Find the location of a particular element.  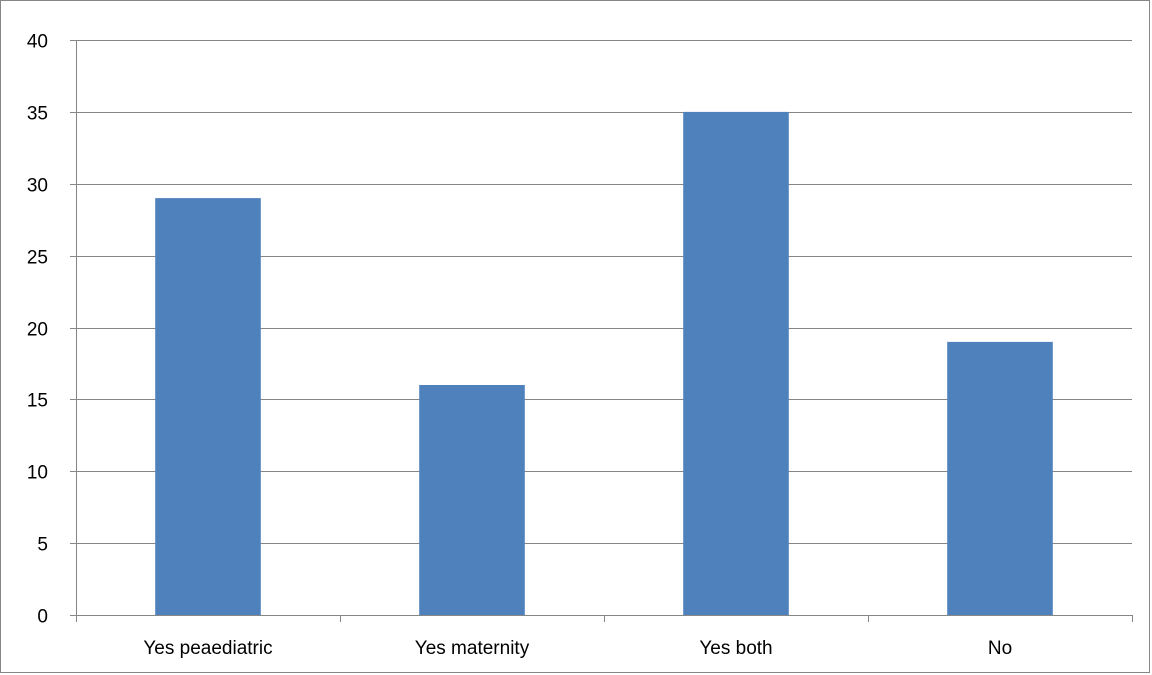

y-tick-label-40: 40 is located at coordinates (37, 42).